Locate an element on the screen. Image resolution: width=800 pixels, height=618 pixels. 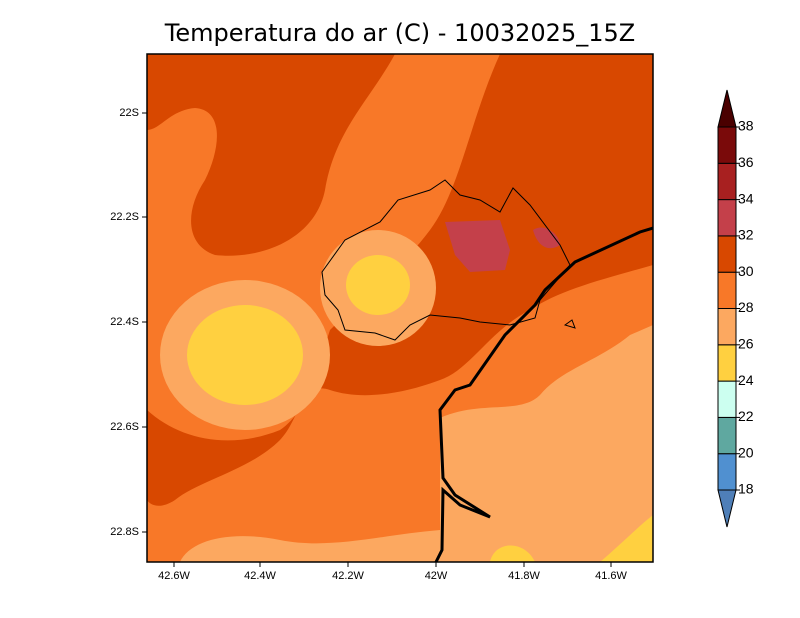
x-tick-label: 42.2W is located at coordinates (348, 576).